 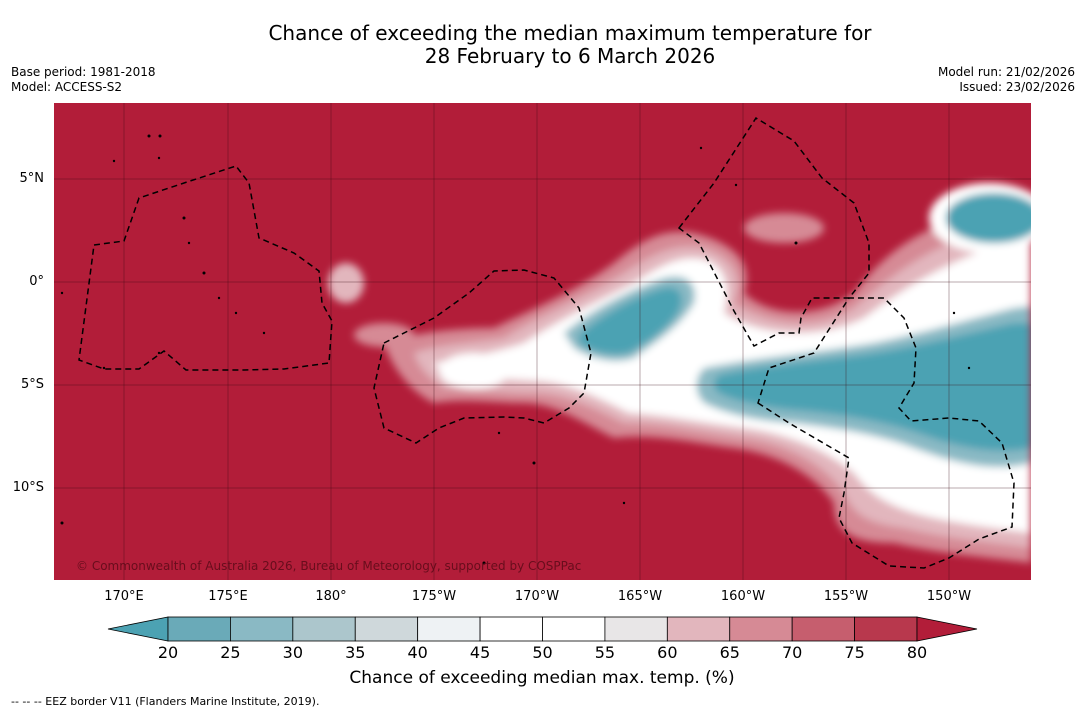 I want to click on colorbar-tick-label: 55, so click(x=605, y=652).